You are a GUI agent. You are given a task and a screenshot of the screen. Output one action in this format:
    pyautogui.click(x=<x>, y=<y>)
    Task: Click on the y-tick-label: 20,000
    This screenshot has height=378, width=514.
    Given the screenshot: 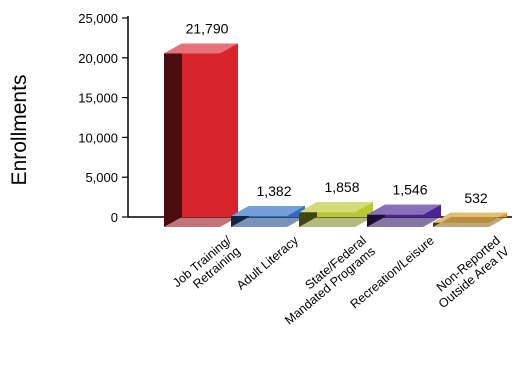 What is the action you would take?
    pyautogui.click(x=98, y=58)
    